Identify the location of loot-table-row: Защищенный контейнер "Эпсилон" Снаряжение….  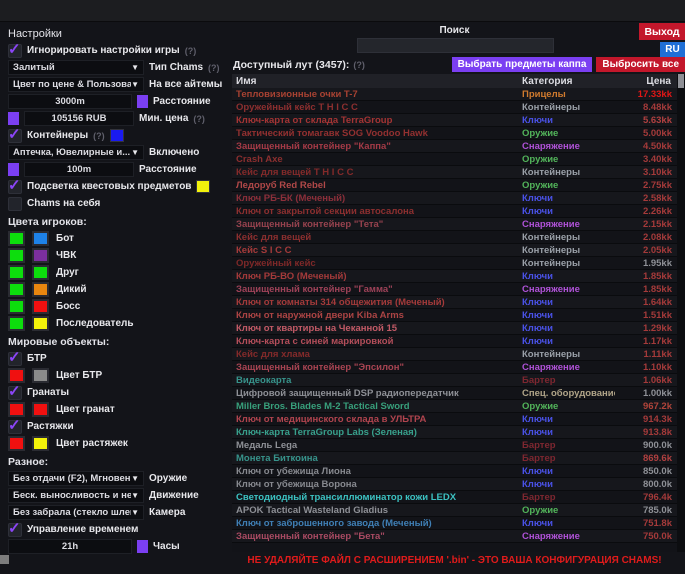
(454, 367).